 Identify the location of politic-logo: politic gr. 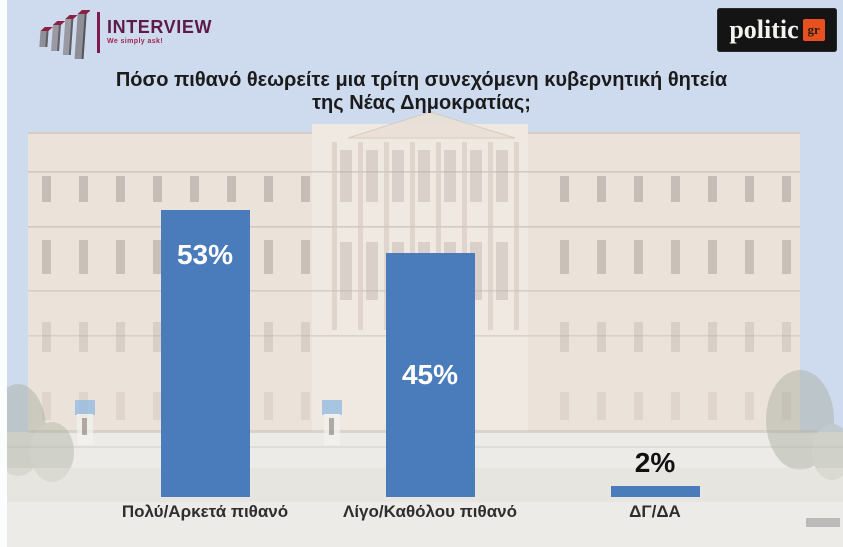
(777, 30).